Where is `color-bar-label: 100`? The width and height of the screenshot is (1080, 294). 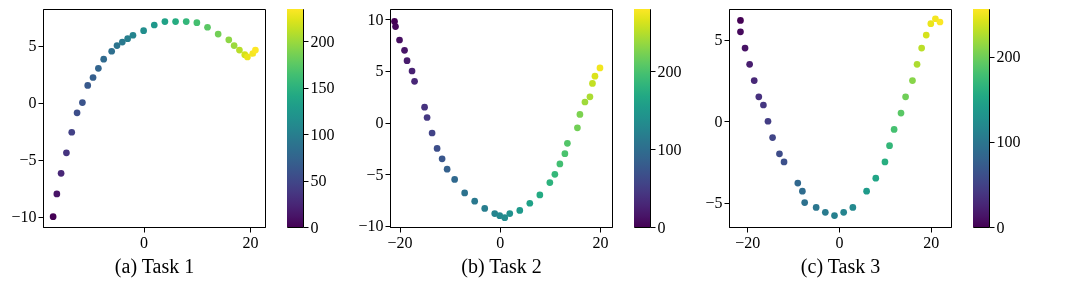 color-bar-label: 100 is located at coordinates (322, 134).